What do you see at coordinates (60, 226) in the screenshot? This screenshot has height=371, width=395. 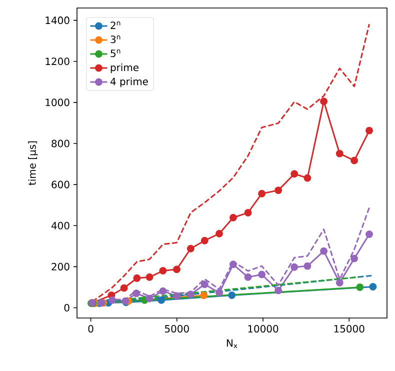 I see `y-tick-label: 400` at bounding box center [60, 226].